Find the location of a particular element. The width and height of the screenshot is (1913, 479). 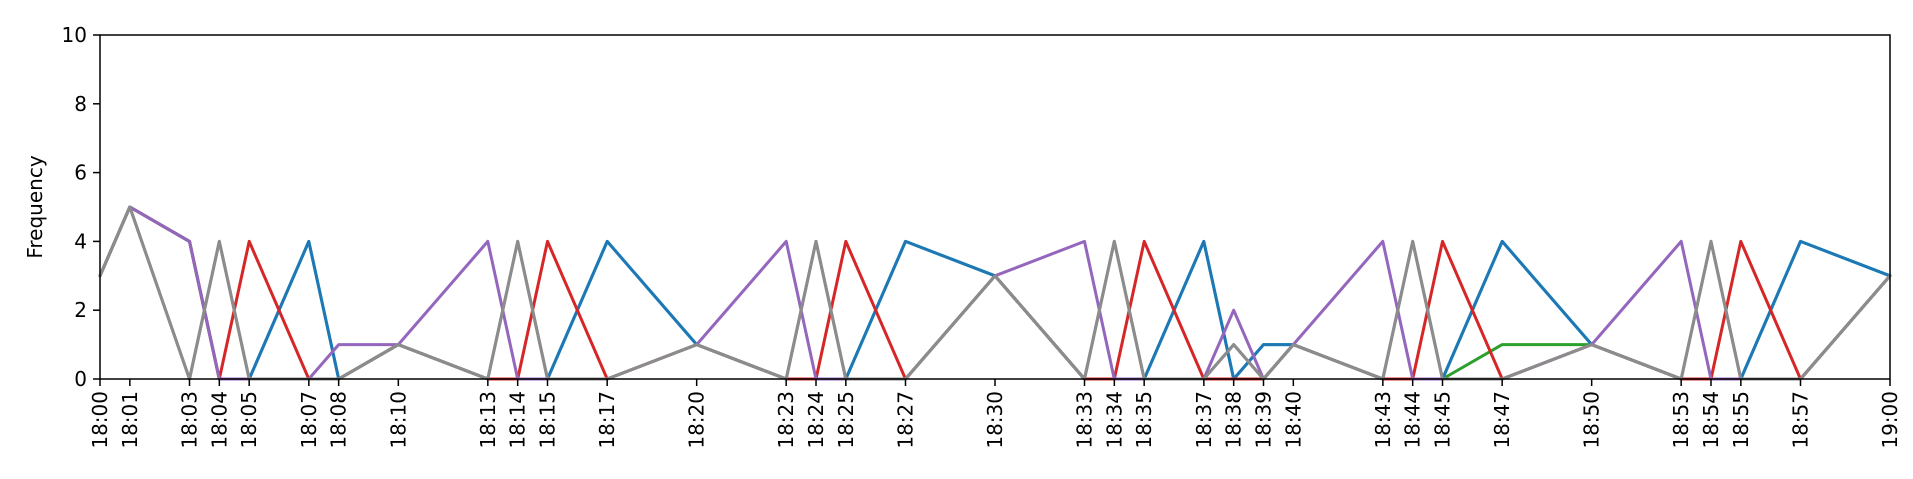

x-tick-label: 18:37 is located at coordinates (1204, 420).